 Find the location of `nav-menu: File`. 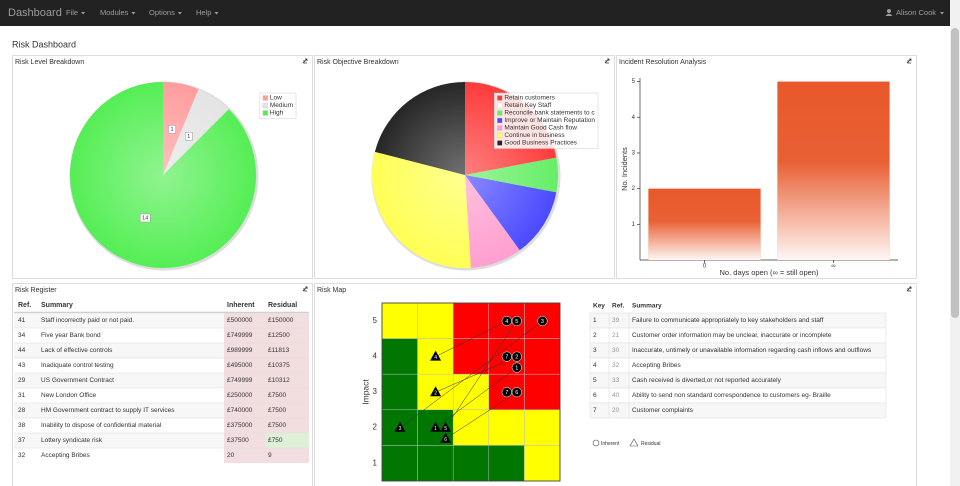

nav-menu: File is located at coordinates (72, 12).